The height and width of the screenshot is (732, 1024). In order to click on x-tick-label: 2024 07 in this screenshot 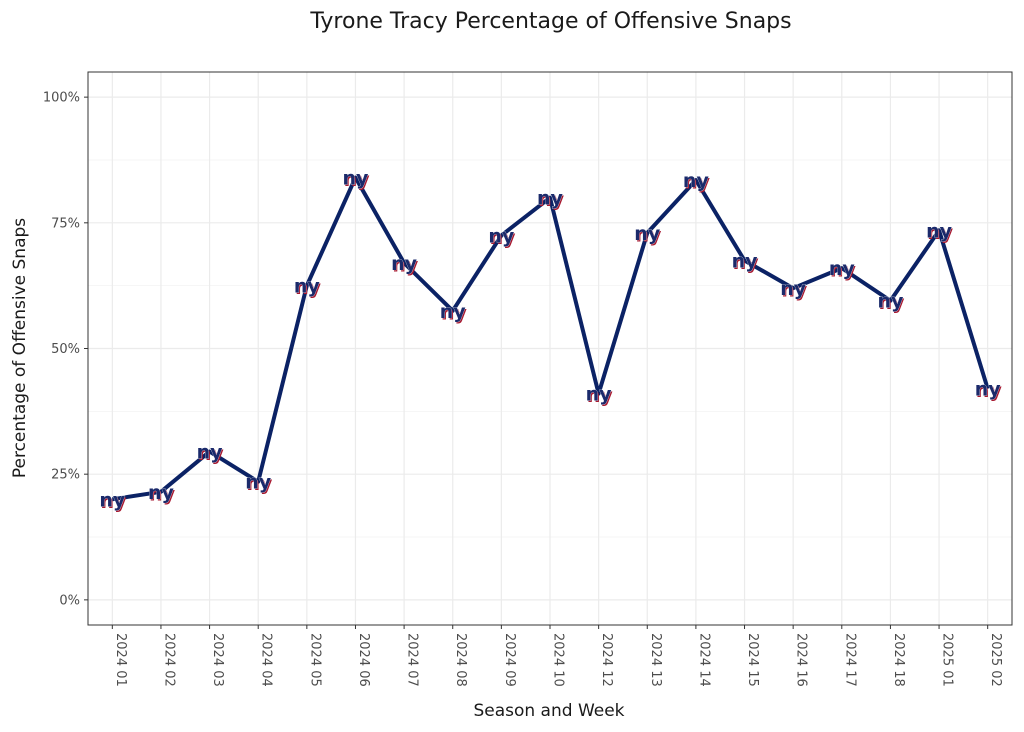, I will do `click(412, 660)`.